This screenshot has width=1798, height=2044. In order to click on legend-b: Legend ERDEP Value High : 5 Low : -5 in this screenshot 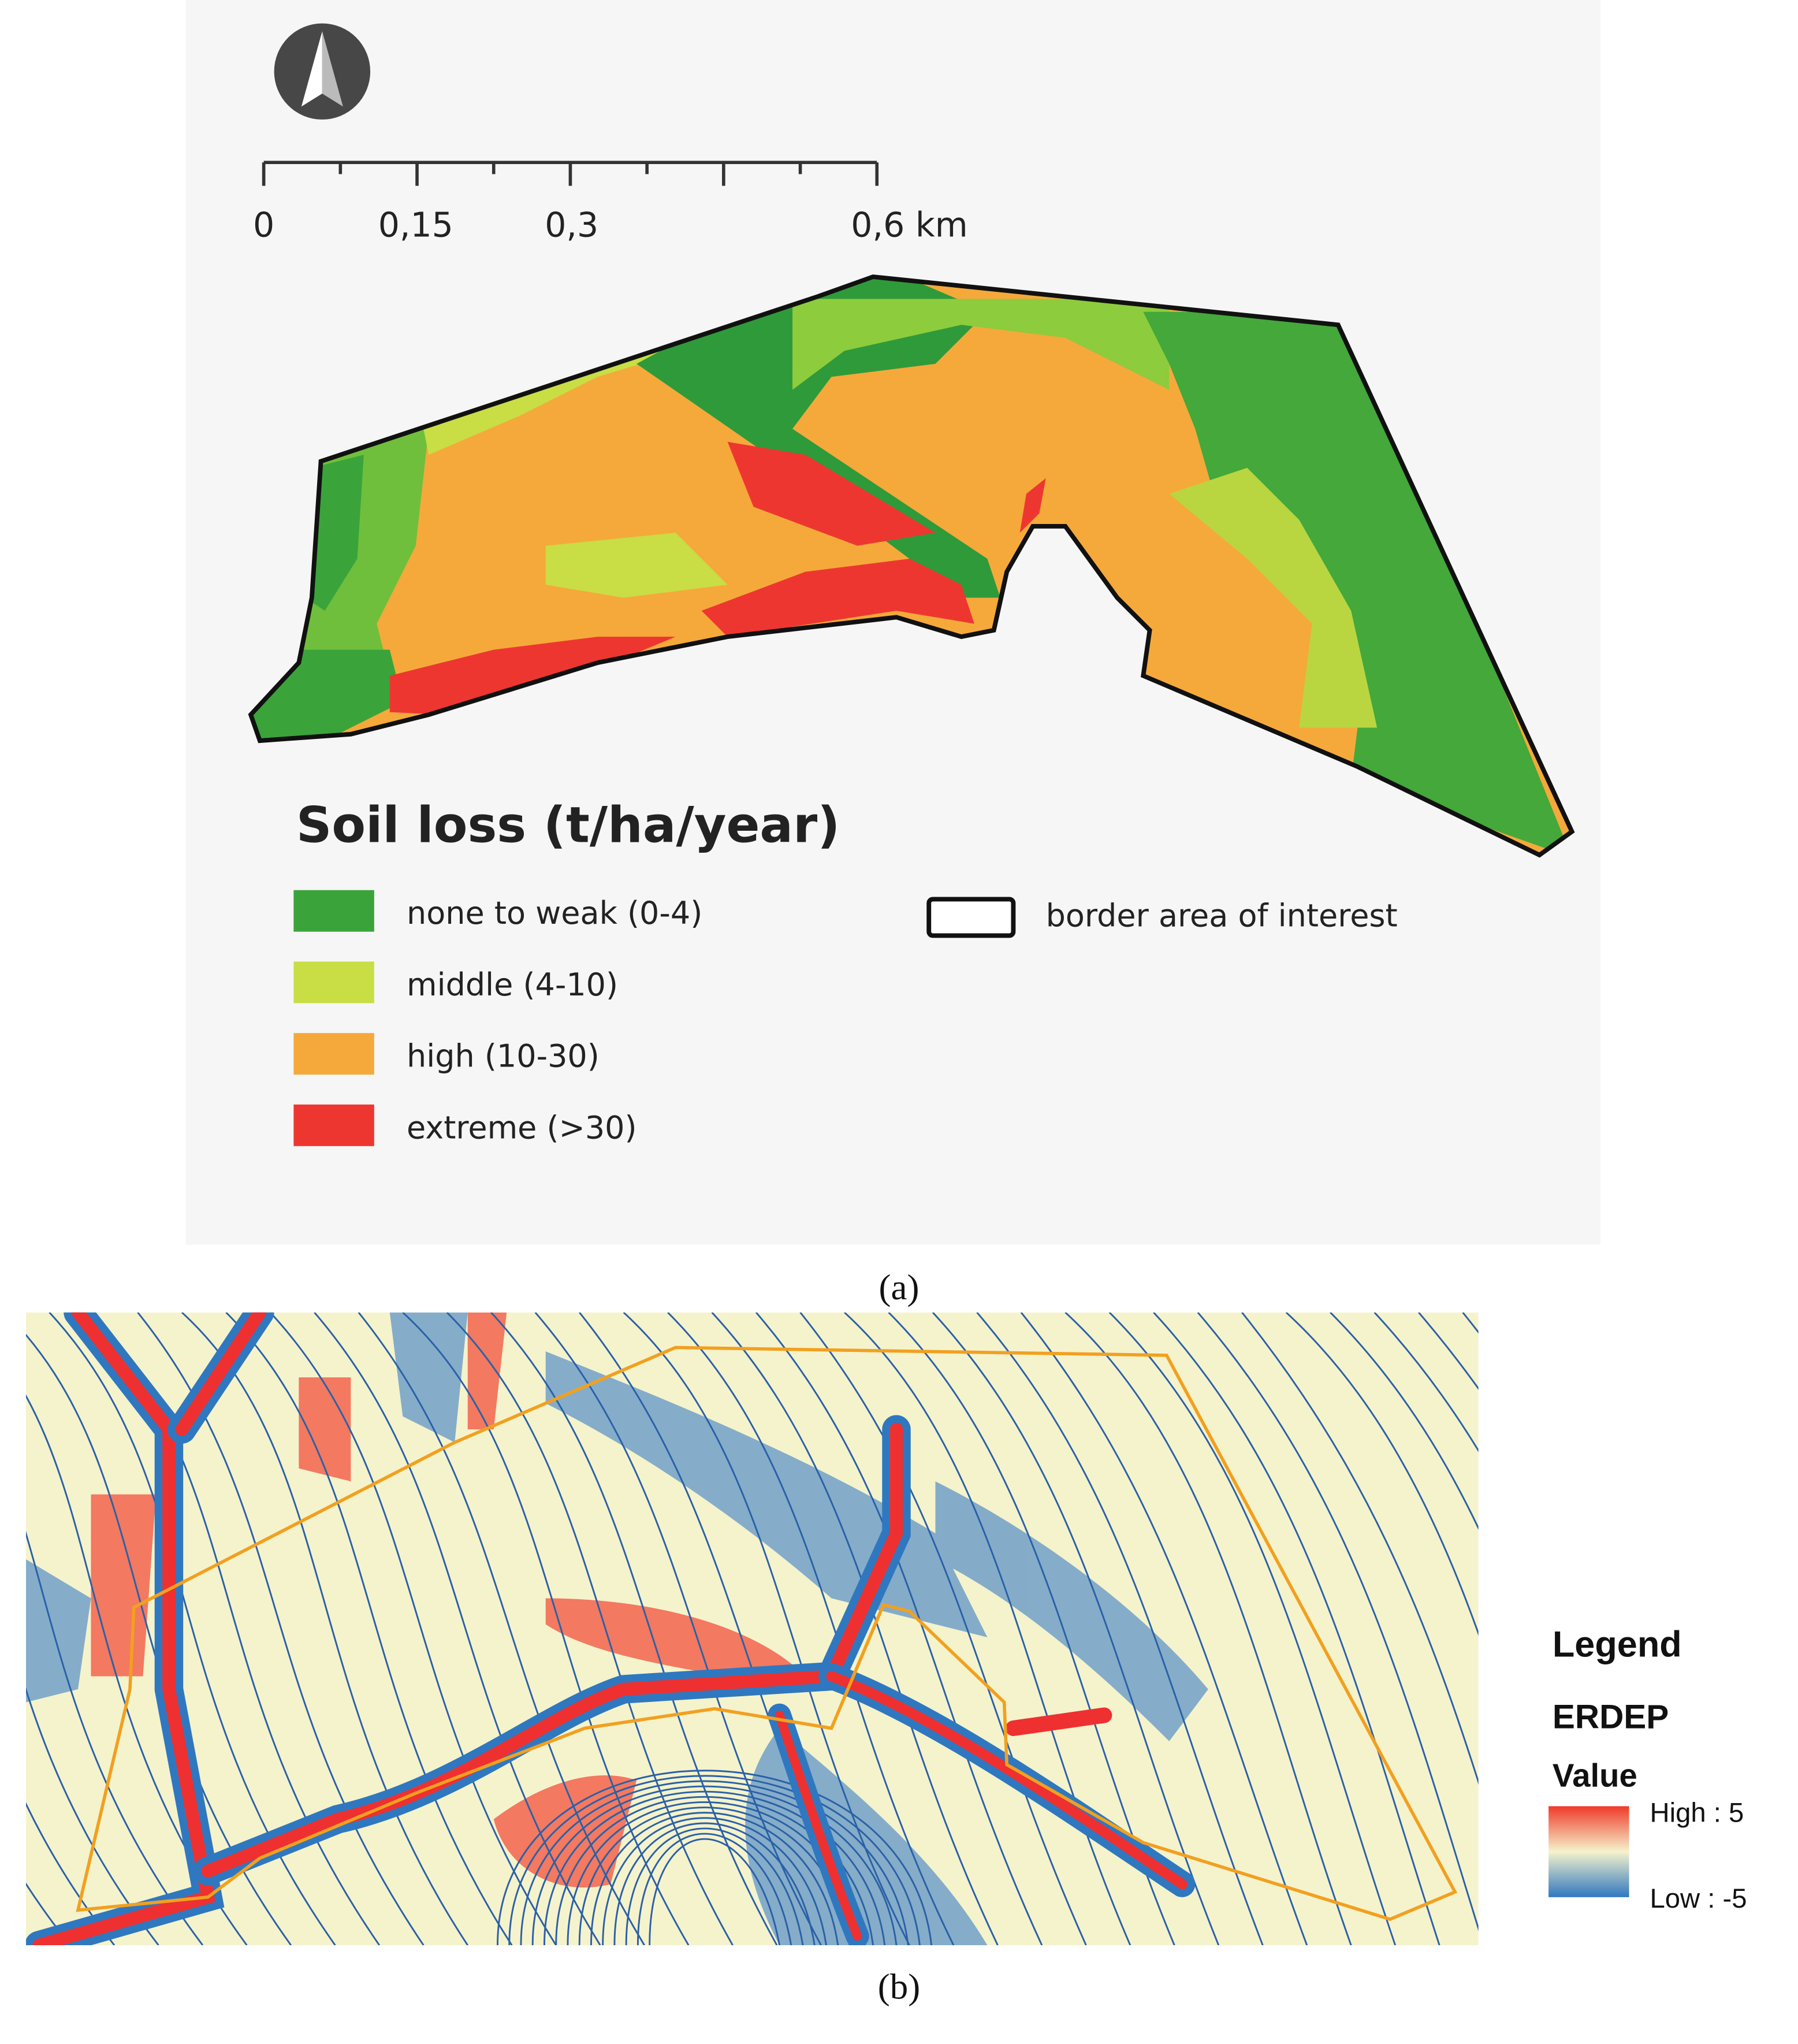, I will do `click(1655, 1782)`.